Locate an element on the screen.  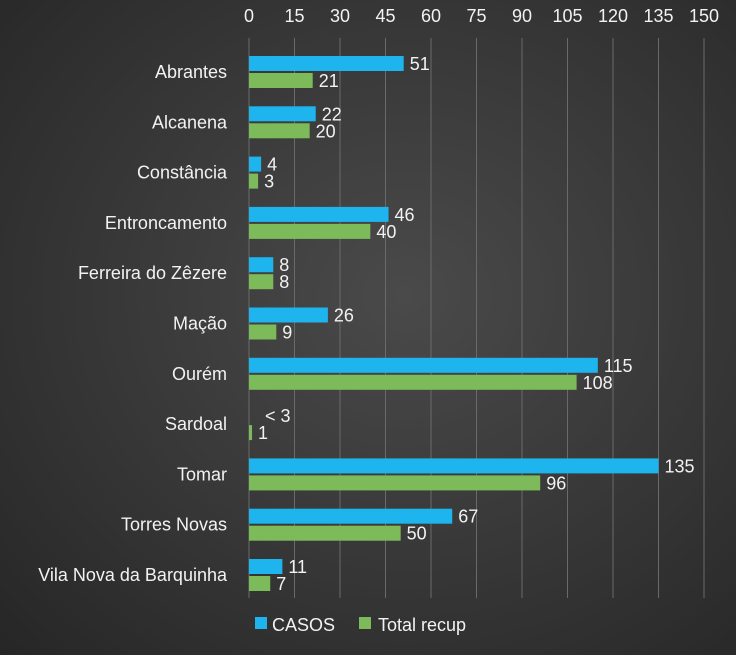
data-label-casos: 26 is located at coordinates (344, 316).